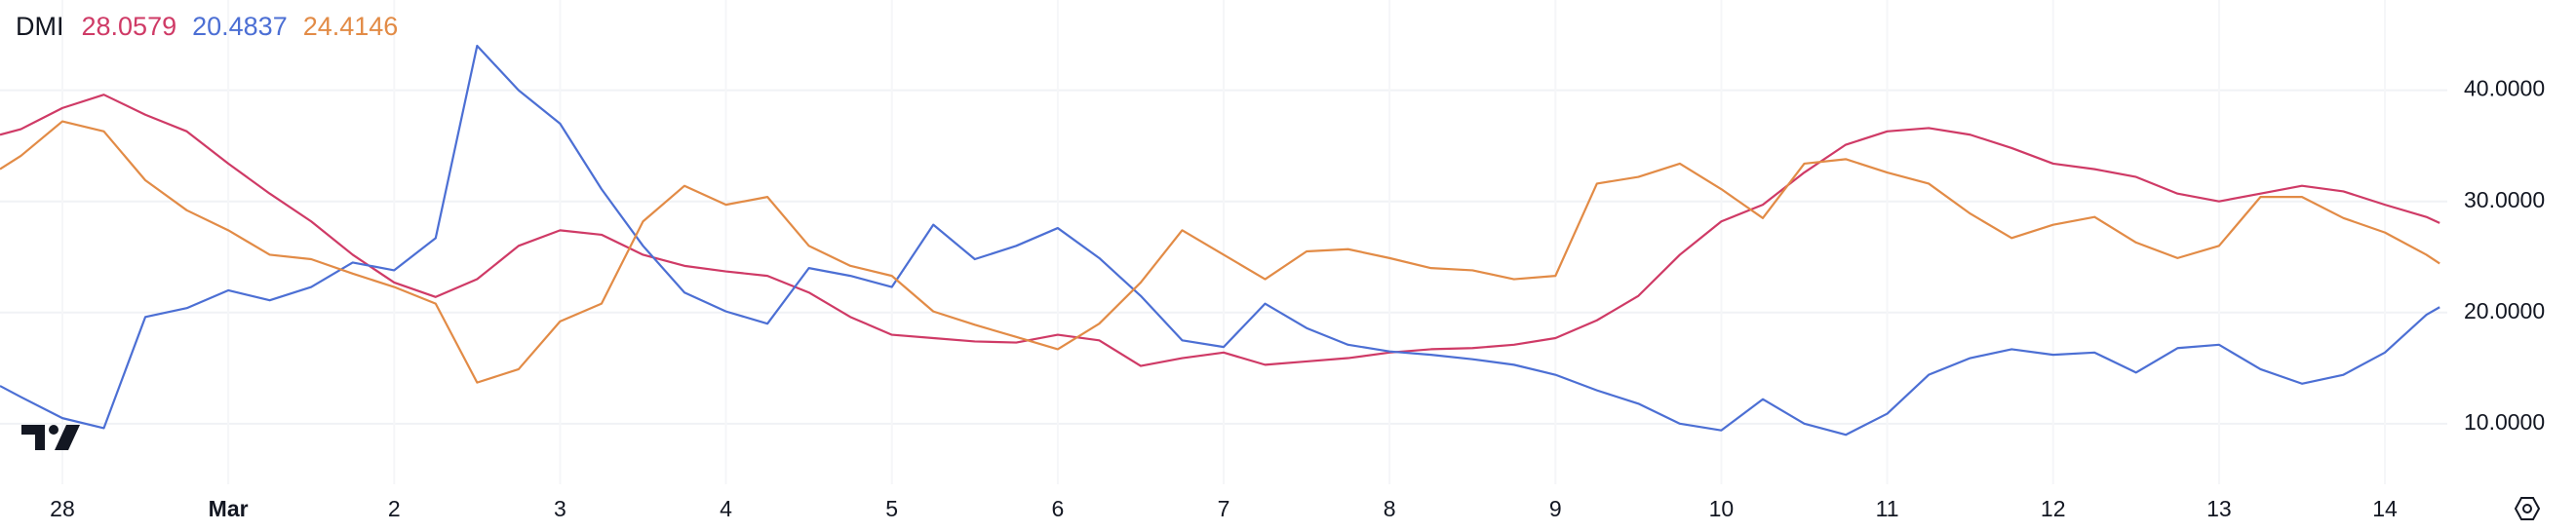 The image size is (2576, 532). I want to click on y-tick-label: 20.0000, so click(2504, 310).